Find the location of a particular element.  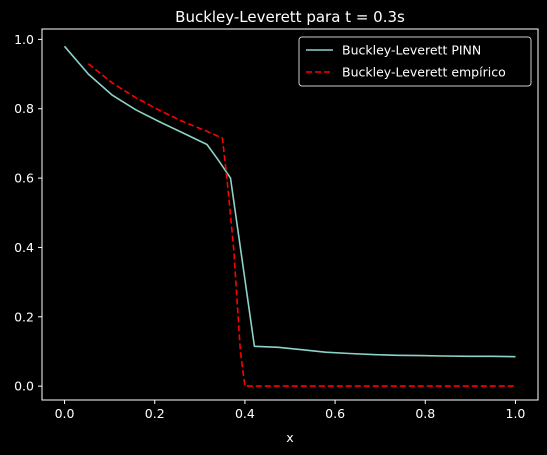

x-tick-label: 0.2 is located at coordinates (155, 413).